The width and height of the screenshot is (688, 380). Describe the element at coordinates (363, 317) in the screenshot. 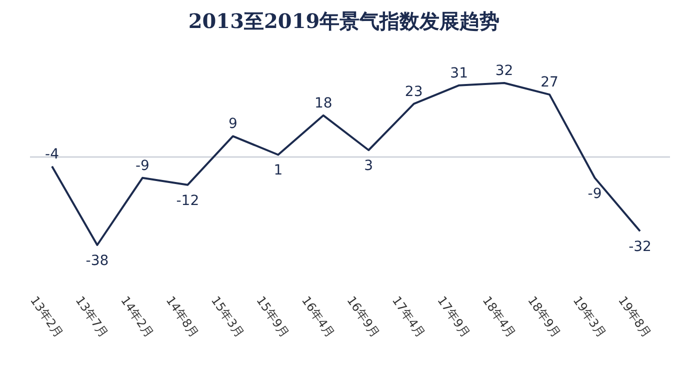

I see `x-tick-label: 16年9月` at that location.